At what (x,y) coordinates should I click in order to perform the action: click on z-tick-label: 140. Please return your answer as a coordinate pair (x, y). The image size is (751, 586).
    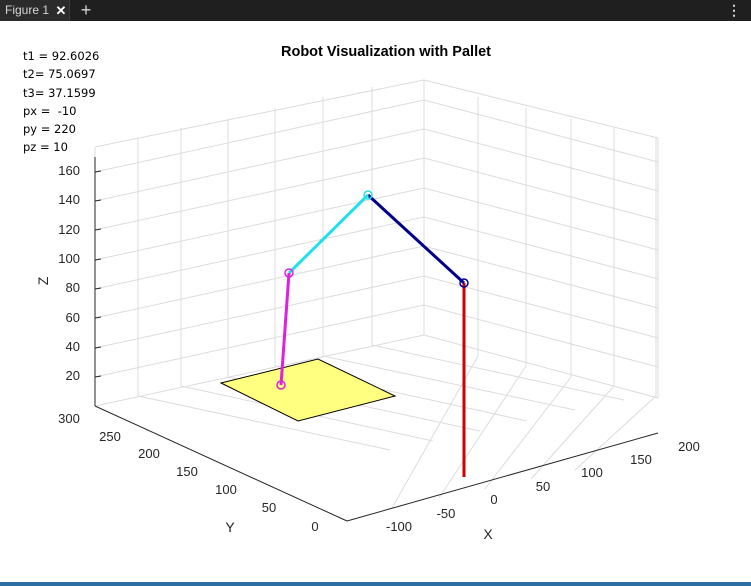
    Looking at the image, I should click on (69, 199).